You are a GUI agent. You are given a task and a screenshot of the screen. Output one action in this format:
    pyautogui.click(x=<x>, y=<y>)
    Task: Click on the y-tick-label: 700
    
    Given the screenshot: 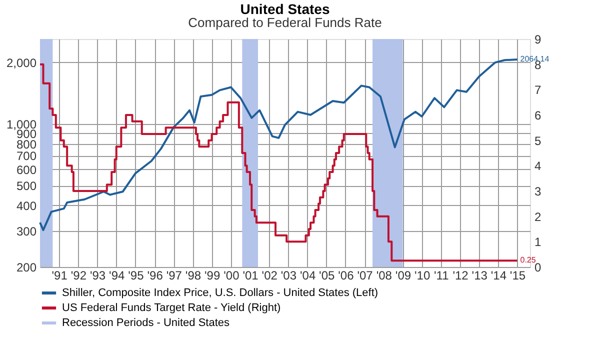 What is the action you would take?
    pyautogui.click(x=26, y=156)
    